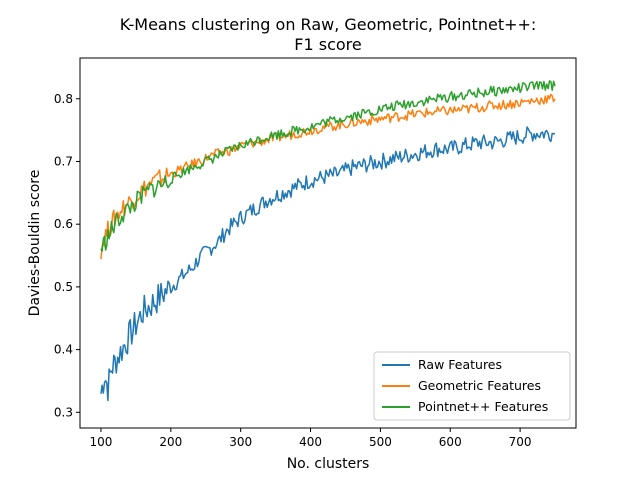 Image resolution: width=640 pixels, height=480 pixels. What do you see at coordinates (520, 442) in the screenshot?
I see `x-tick-label: 700` at bounding box center [520, 442].